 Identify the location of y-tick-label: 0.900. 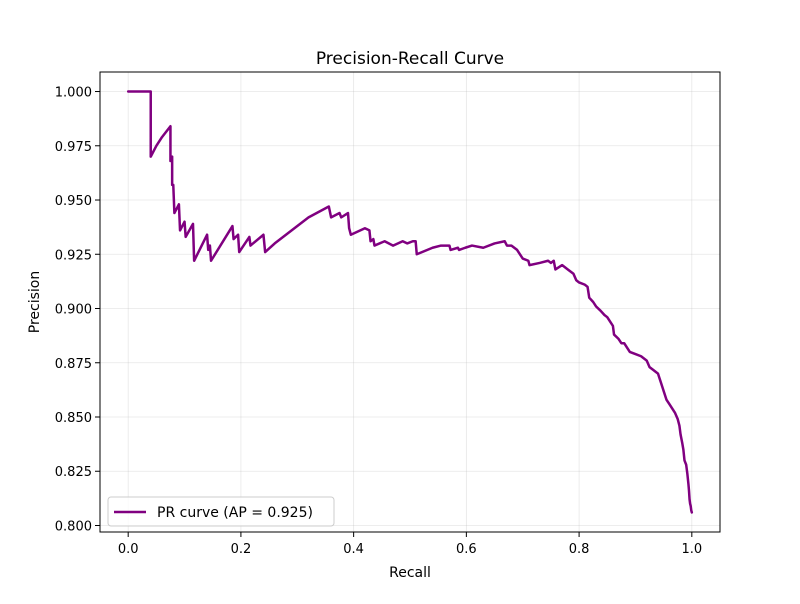
(73, 310).